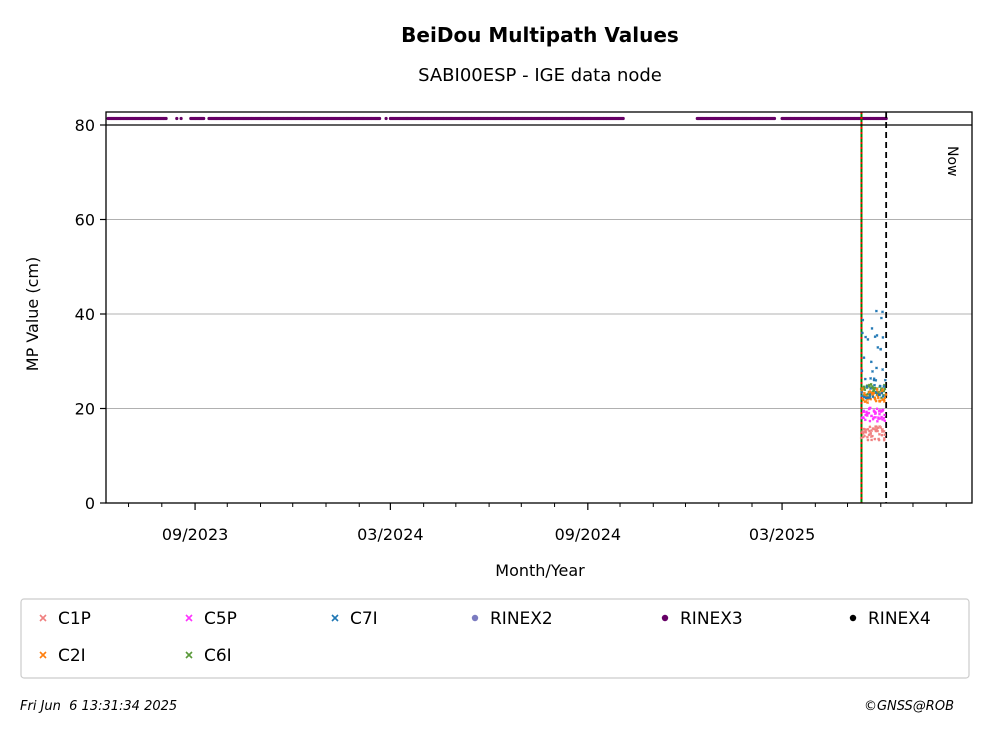  Describe the element at coordinates (485, 637) in the screenshot. I see `legend: C1P C5P C7I RINEX2 RINEX3 RINEX4 C2I C6I` at that location.